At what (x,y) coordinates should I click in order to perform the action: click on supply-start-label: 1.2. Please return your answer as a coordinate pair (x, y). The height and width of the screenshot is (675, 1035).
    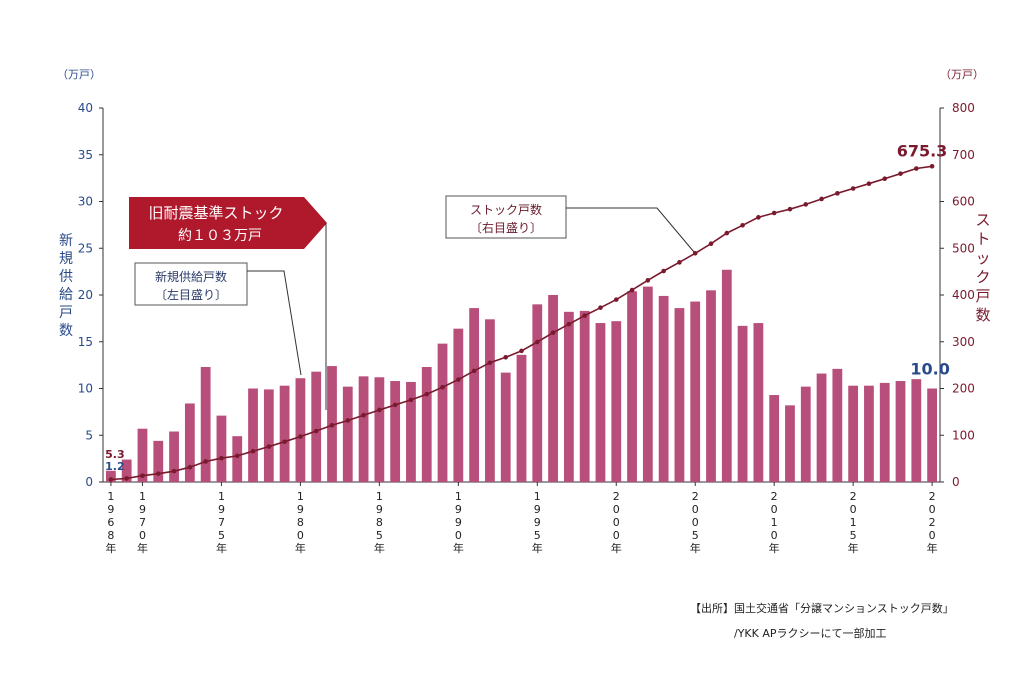
    Looking at the image, I should click on (115, 466).